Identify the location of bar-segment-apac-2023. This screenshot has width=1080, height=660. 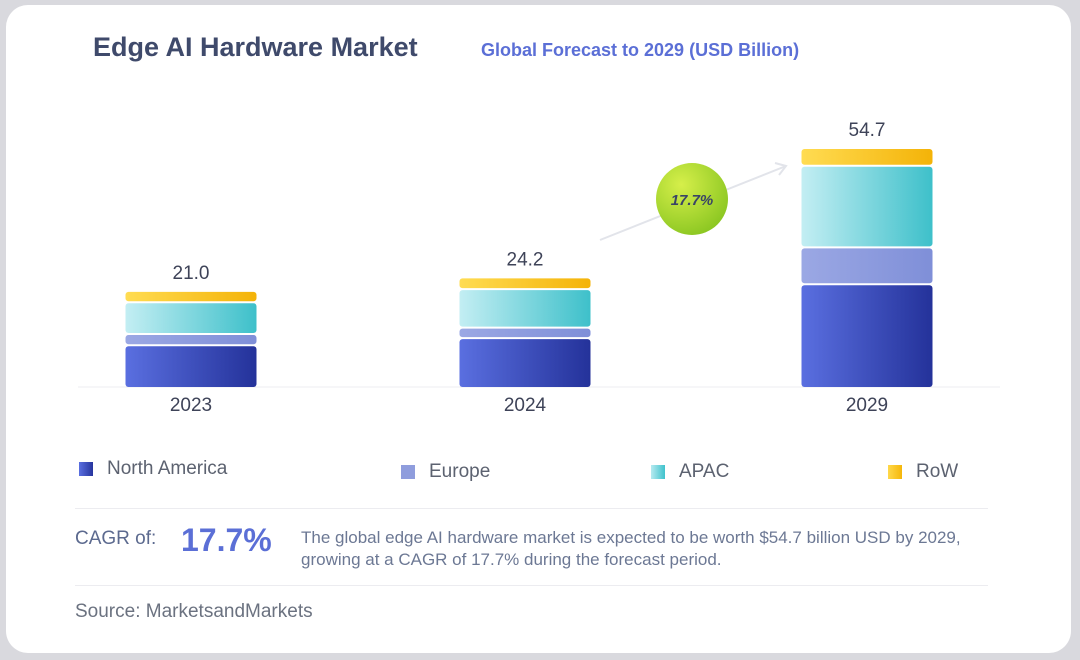
(191, 318).